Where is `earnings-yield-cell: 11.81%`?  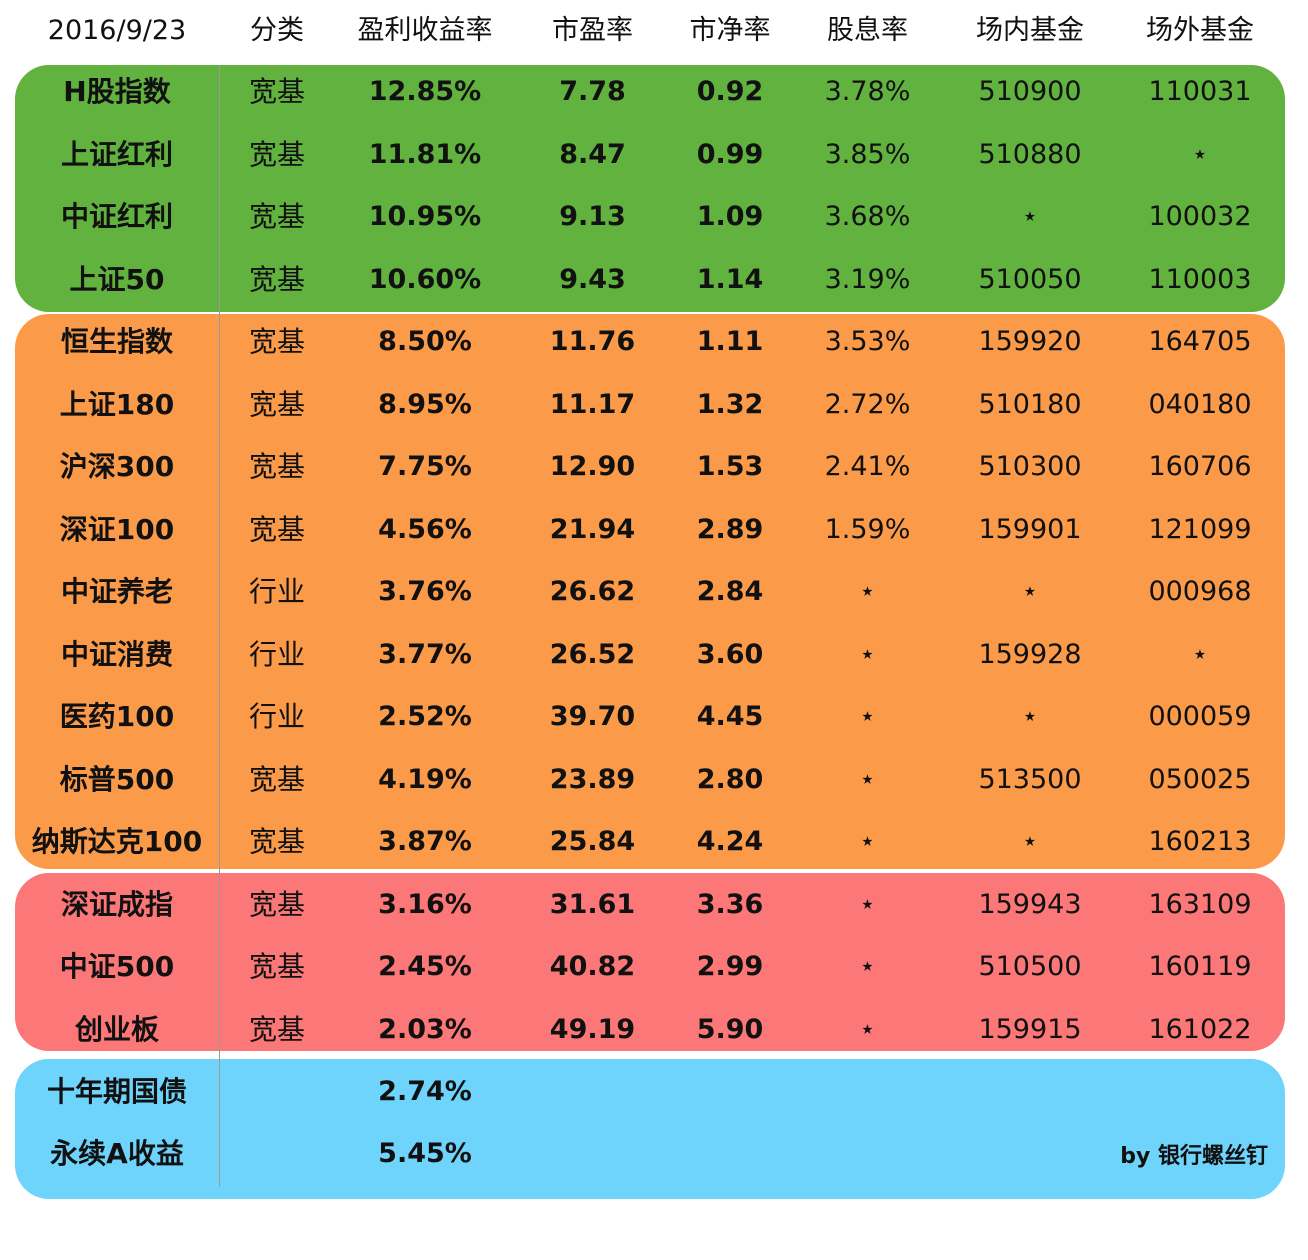 earnings-yield-cell: 11.81% is located at coordinates (425, 154).